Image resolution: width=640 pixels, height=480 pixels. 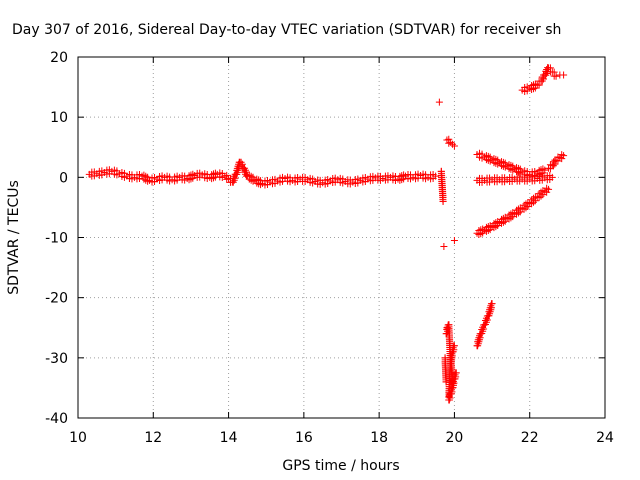 What do you see at coordinates (454, 241) in the screenshot?
I see `data-point-s1-p10` at bounding box center [454, 241].